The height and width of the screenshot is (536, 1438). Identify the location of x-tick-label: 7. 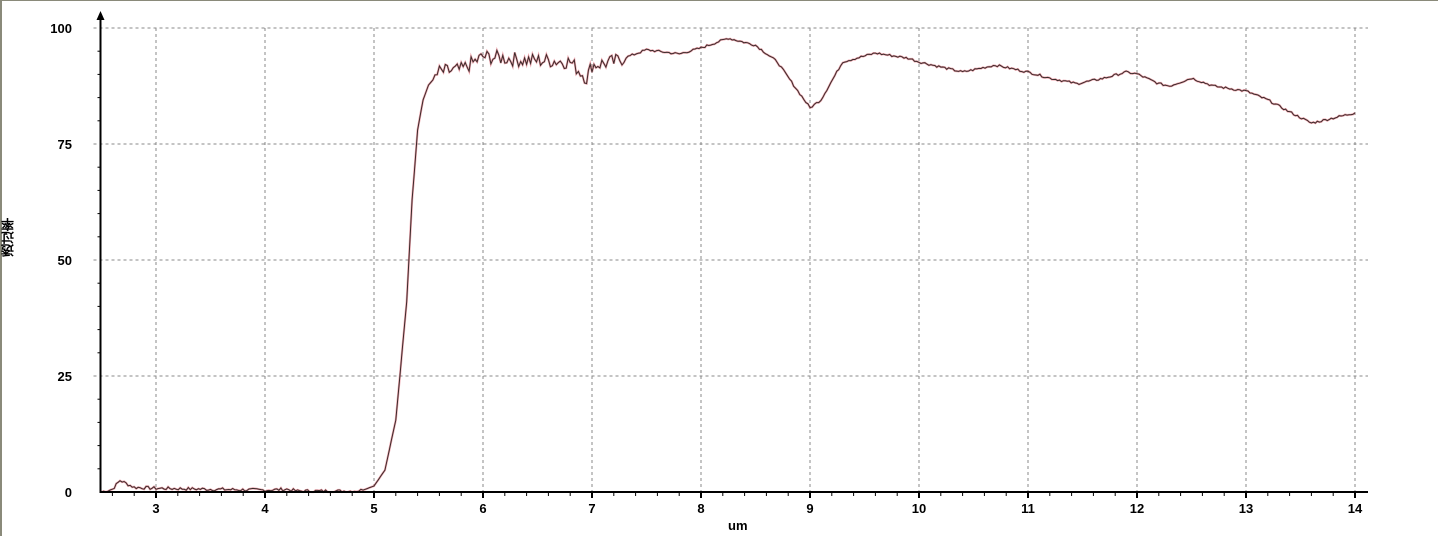
(591, 508).